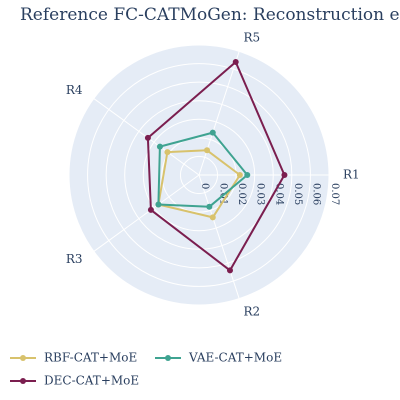 The height and width of the screenshot is (400, 400). I want to click on radial-tick-label: 0.07, so click(334, 194).